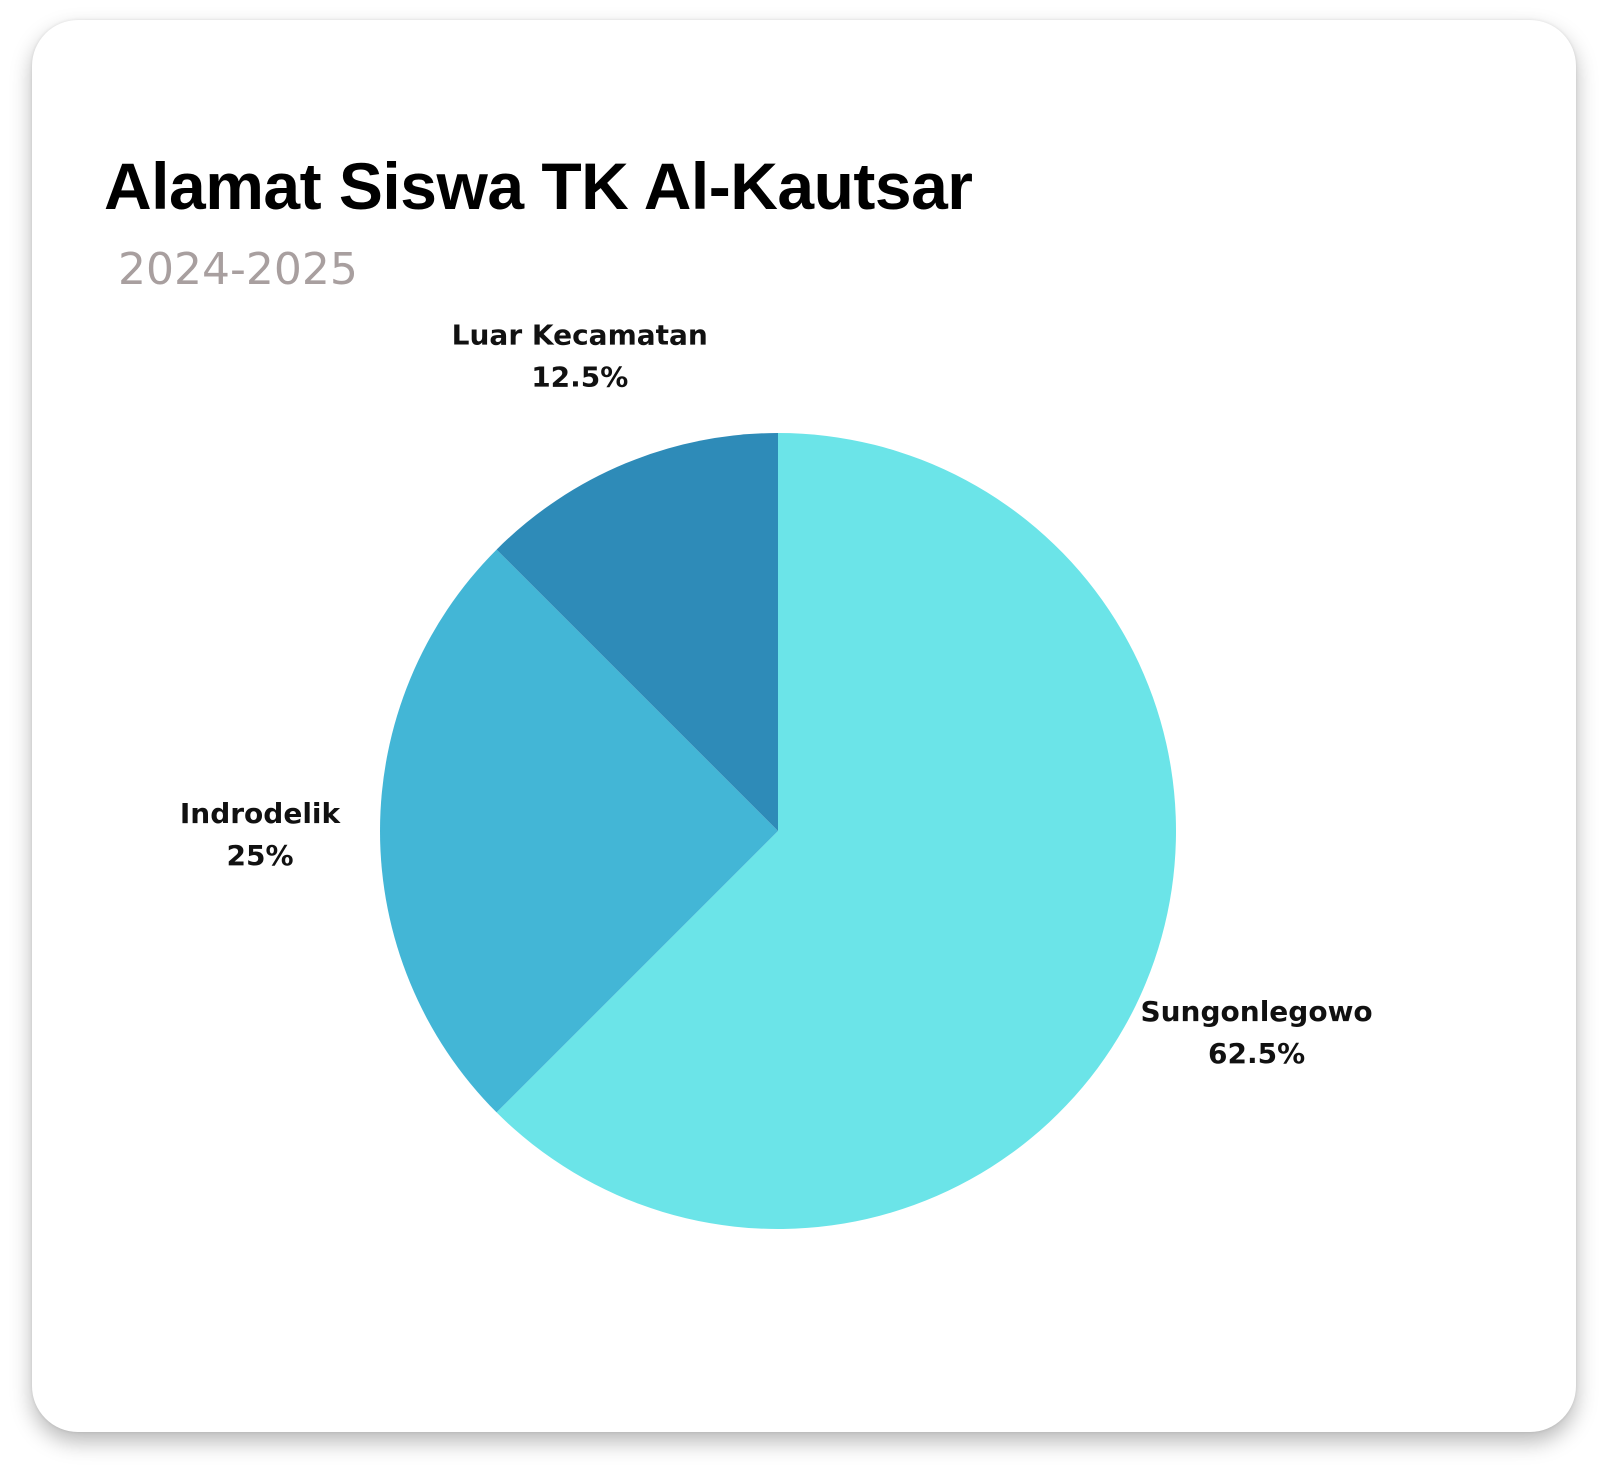  I want to click on slice-label-sungonlegowo: Sungonlegowo 62.5%, so click(1256, 1032).